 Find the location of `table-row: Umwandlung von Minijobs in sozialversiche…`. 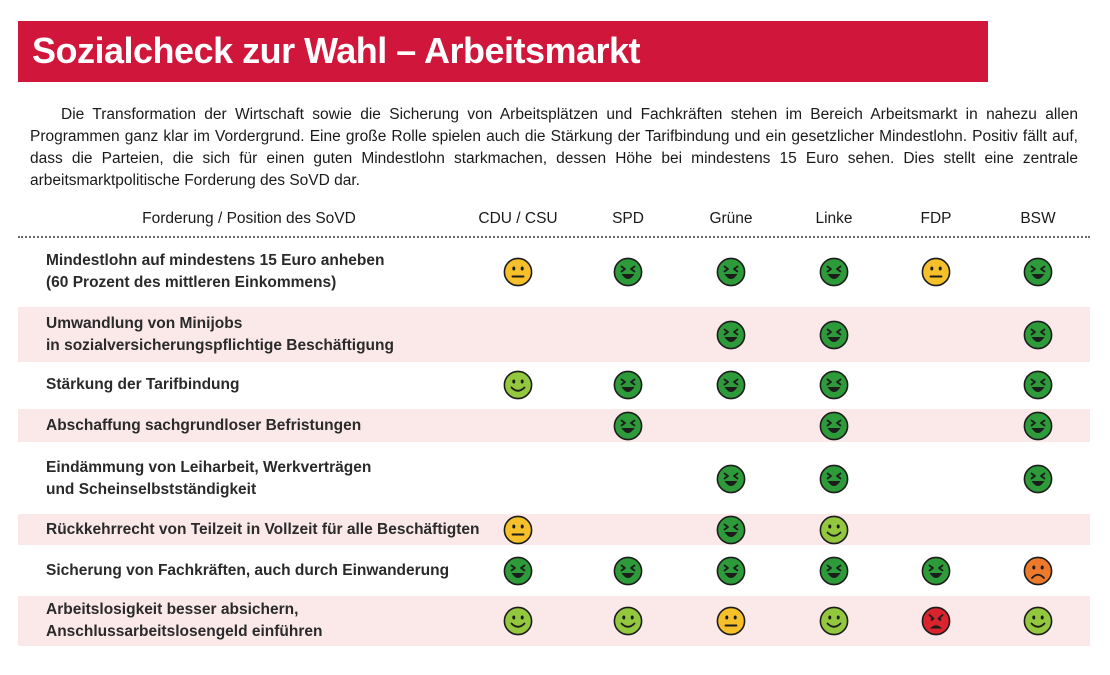

table-row: Umwandlung von Minijobs in sozialversiche… is located at coordinates (554, 334).